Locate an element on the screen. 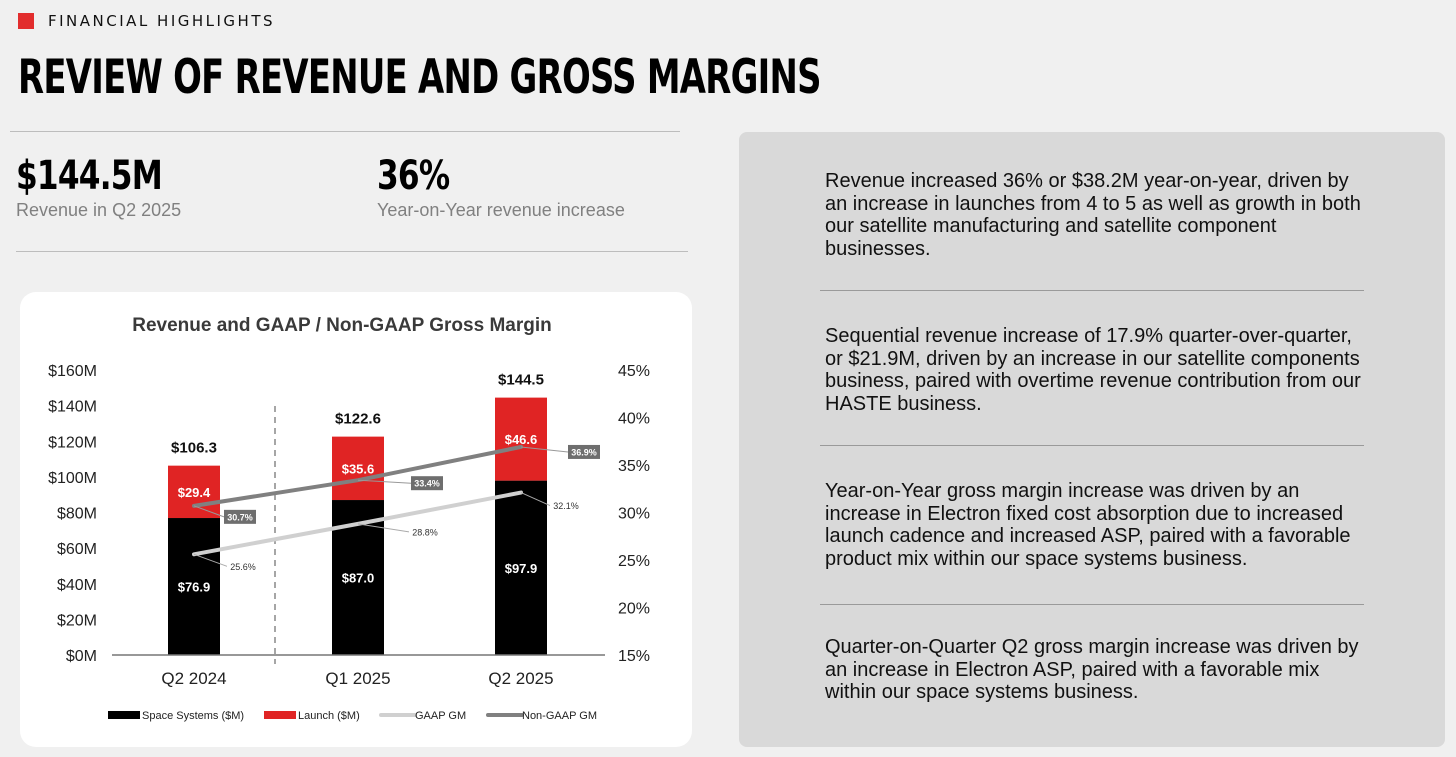  y-right-tick-label: 40% is located at coordinates (634, 419).